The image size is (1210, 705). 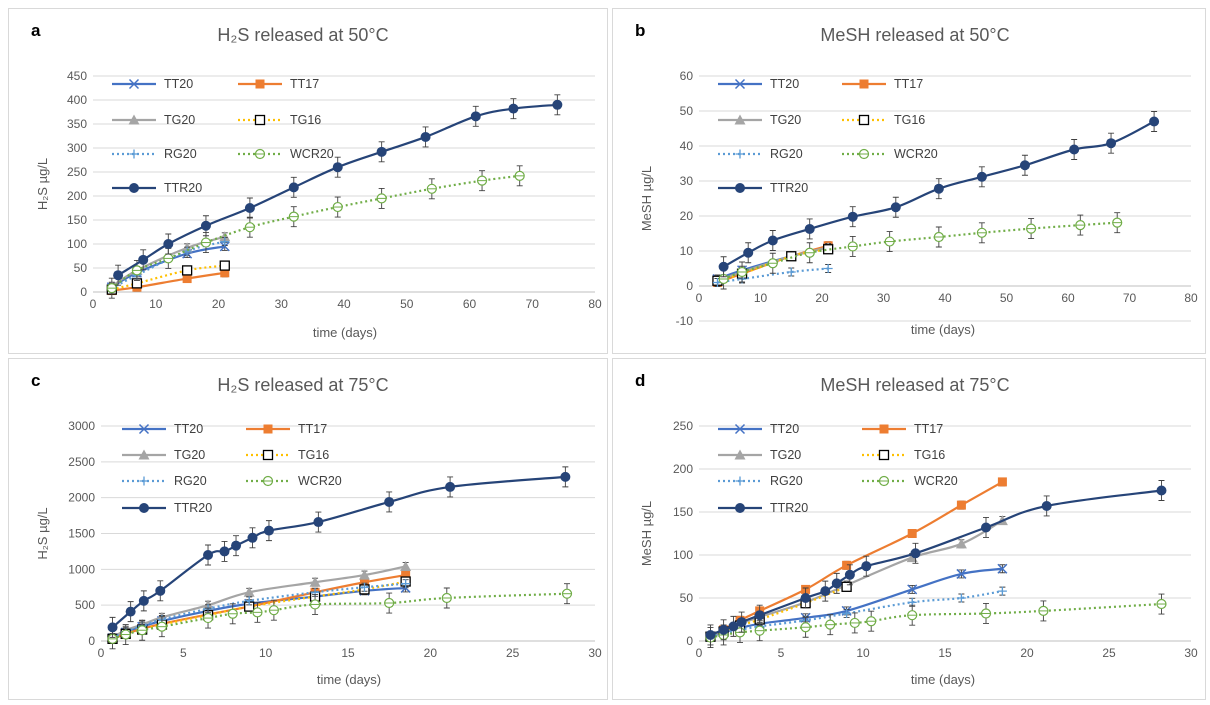 I want to click on legend-label: WCR20, so click(x=936, y=481).